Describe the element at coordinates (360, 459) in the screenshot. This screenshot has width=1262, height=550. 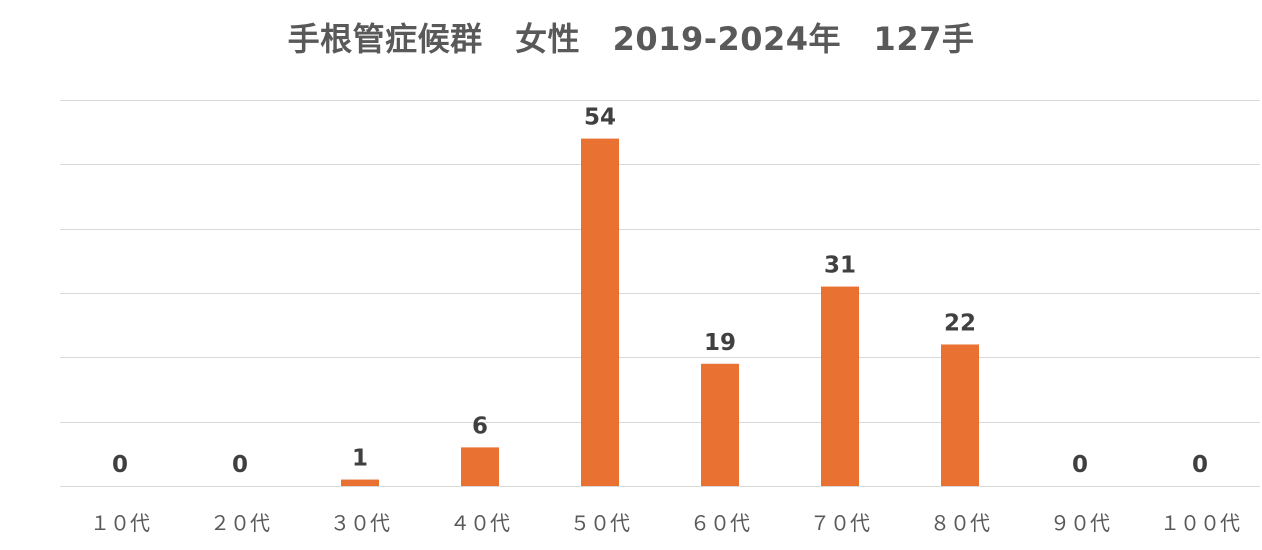
I see `data-label: 1` at that location.